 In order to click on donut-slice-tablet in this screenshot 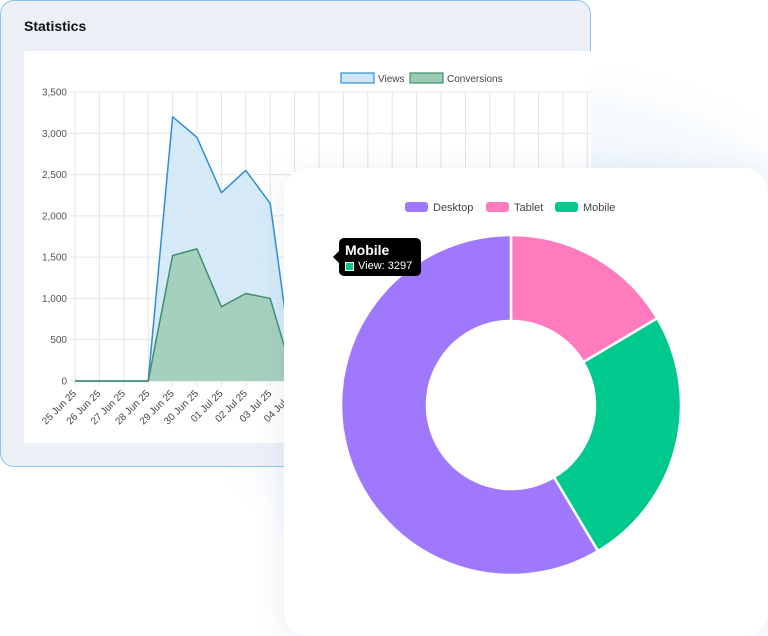, I will do `click(584, 298)`.